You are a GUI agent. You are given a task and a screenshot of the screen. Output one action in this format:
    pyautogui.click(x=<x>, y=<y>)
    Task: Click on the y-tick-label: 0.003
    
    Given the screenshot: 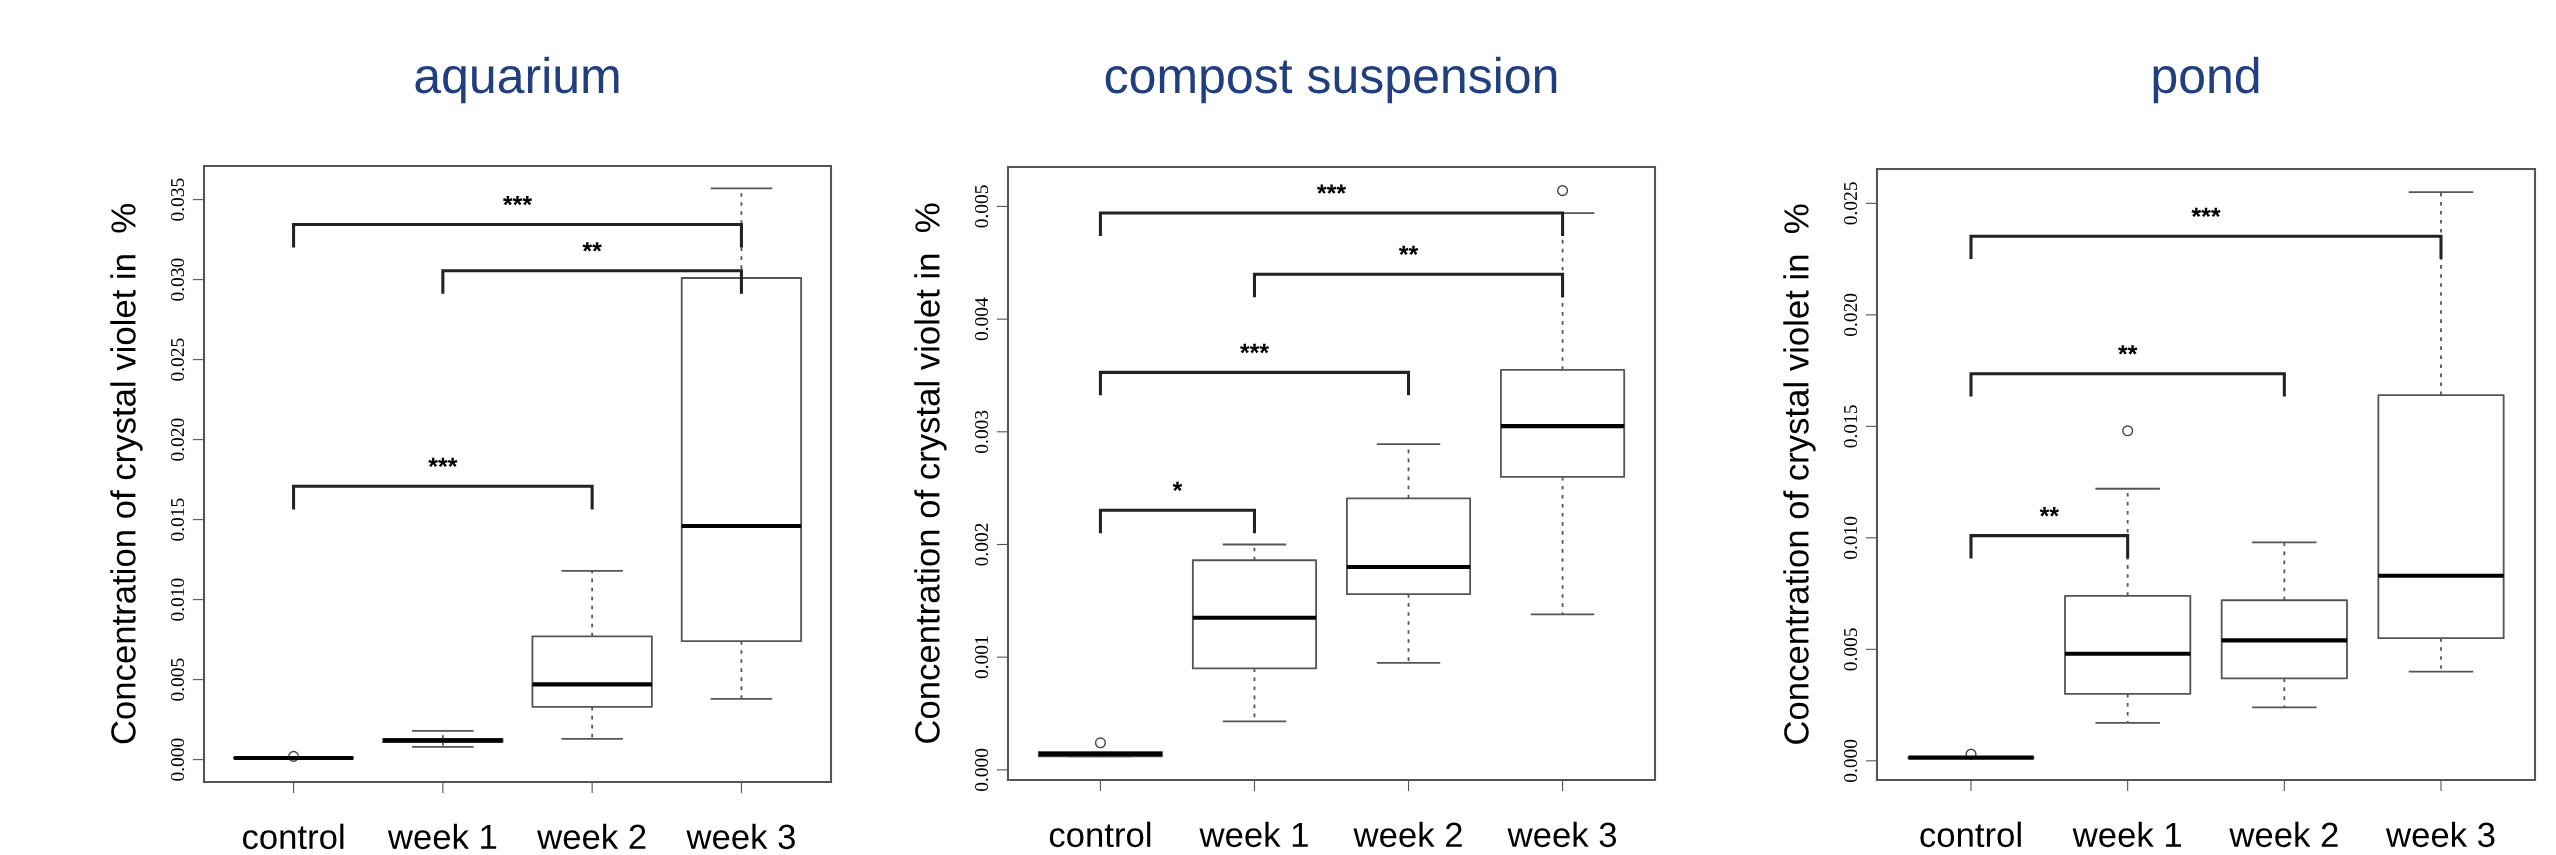 What is the action you would take?
    pyautogui.click(x=981, y=431)
    